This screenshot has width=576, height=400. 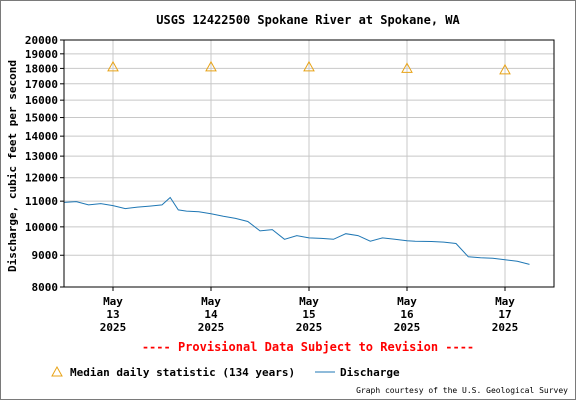 I want to click on legend-label-median: Median daily statistic (134 years), so click(x=182, y=372).